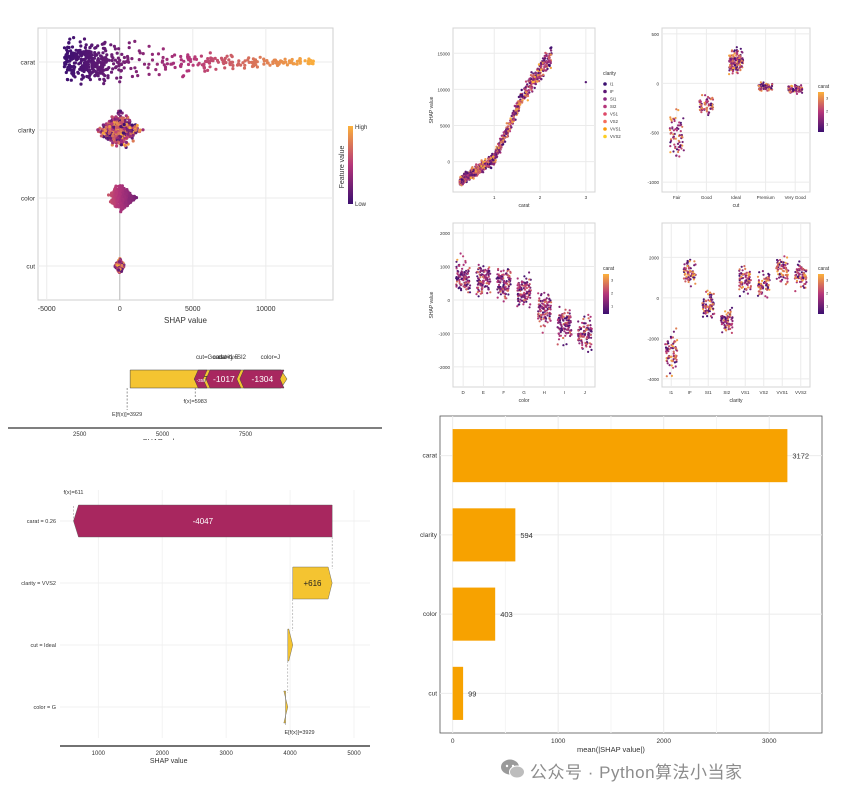 This screenshot has height=786, width=850. I want to click on x-tick-label: D, so click(464, 392).